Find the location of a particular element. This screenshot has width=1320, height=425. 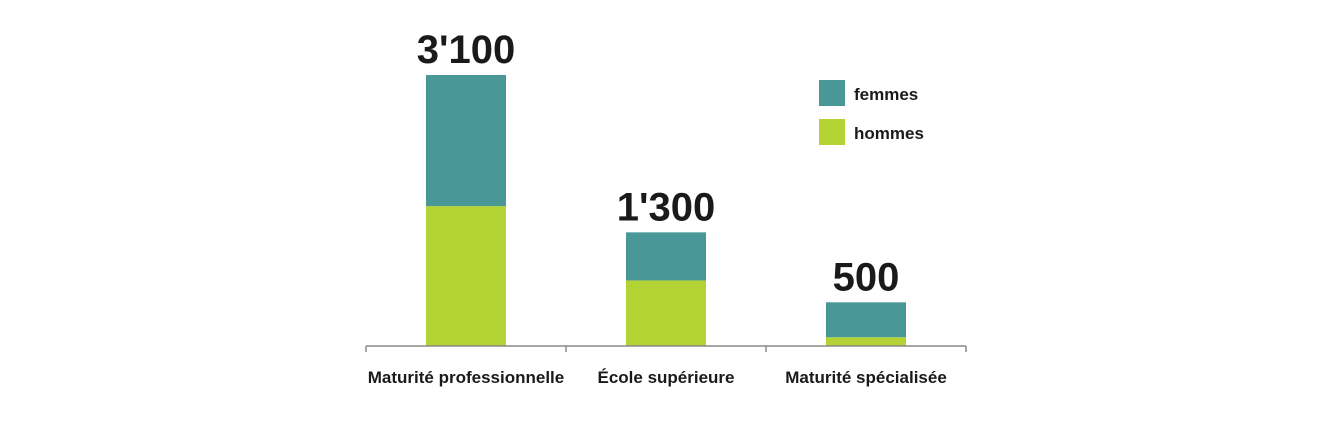

total-label-1: 1'300 is located at coordinates (666, 207).